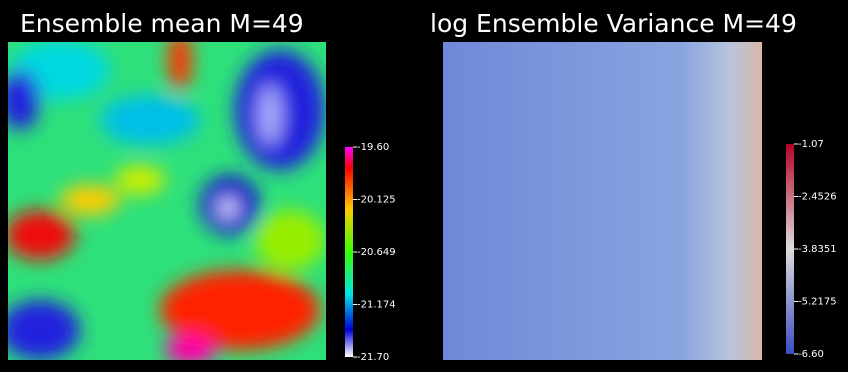 This screenshot has height=372, width=848. What do you see at coordinates (817, 197) in the screenshot?
I see `colorbar-label: -2.4526` at bounding box center [817, 197].